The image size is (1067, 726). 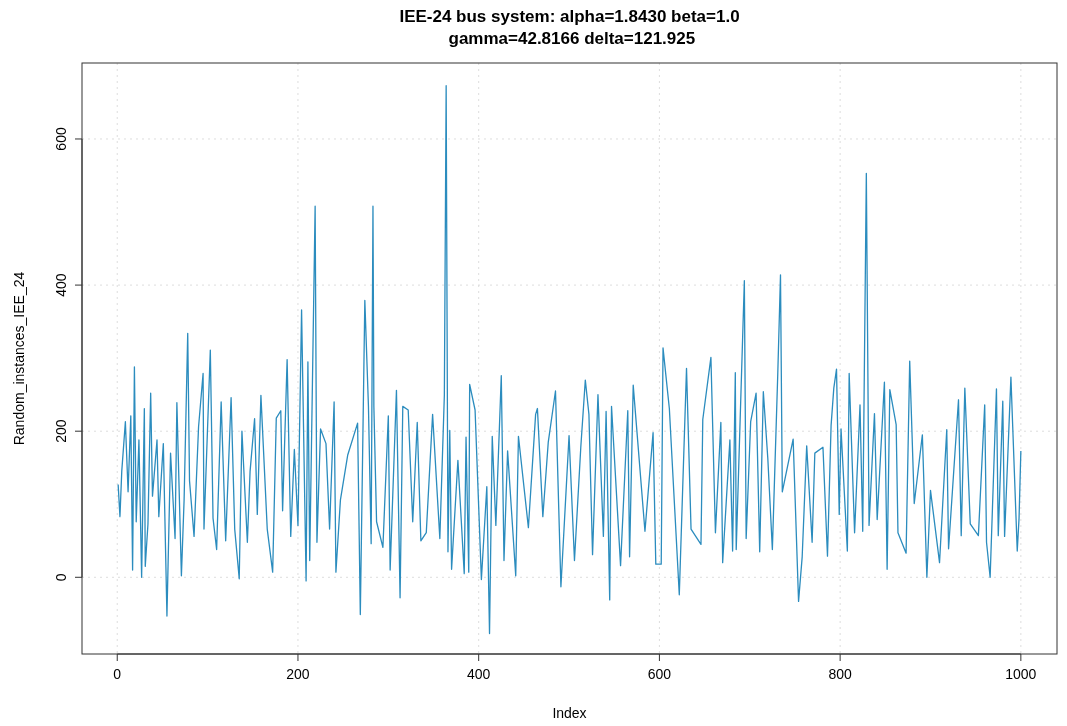 What do you see at coordinates (840, 674) in the screenshot?
I see `x-tick-label: 800` at bounding box center [840, 674].